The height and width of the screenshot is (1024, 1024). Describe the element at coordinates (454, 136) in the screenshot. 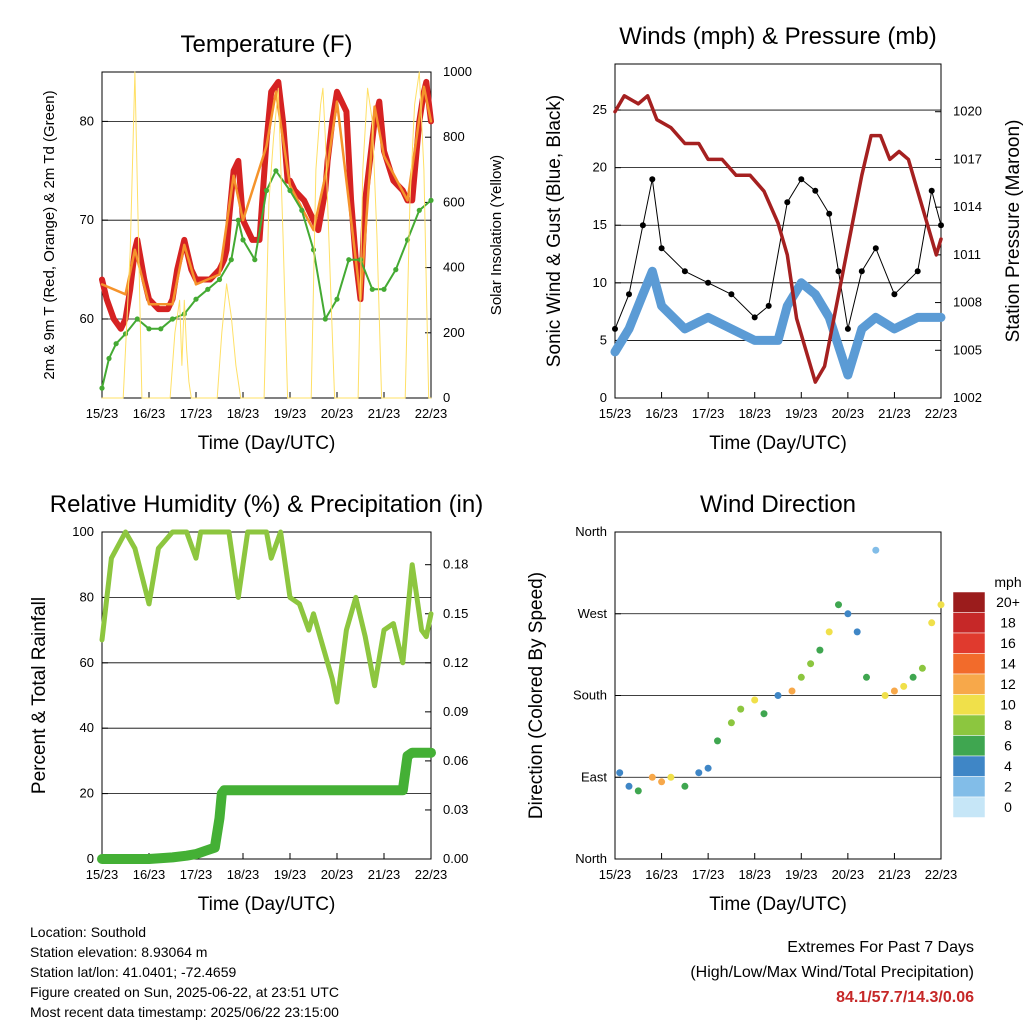

I see `y-right-tick-label: 800` at that location.